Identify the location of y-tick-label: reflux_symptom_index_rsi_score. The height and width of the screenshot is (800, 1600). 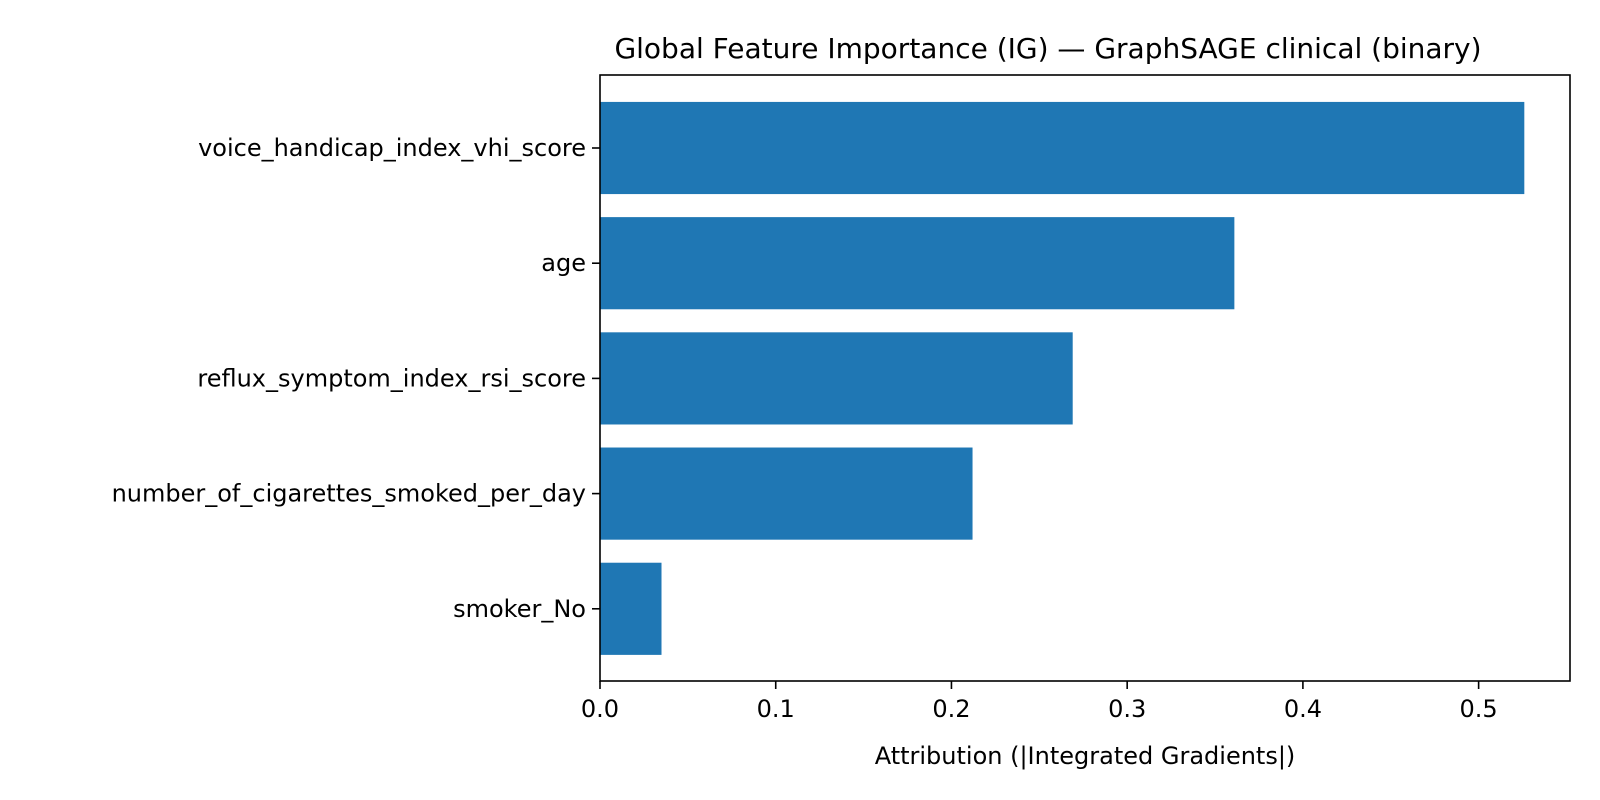
(391, 378).